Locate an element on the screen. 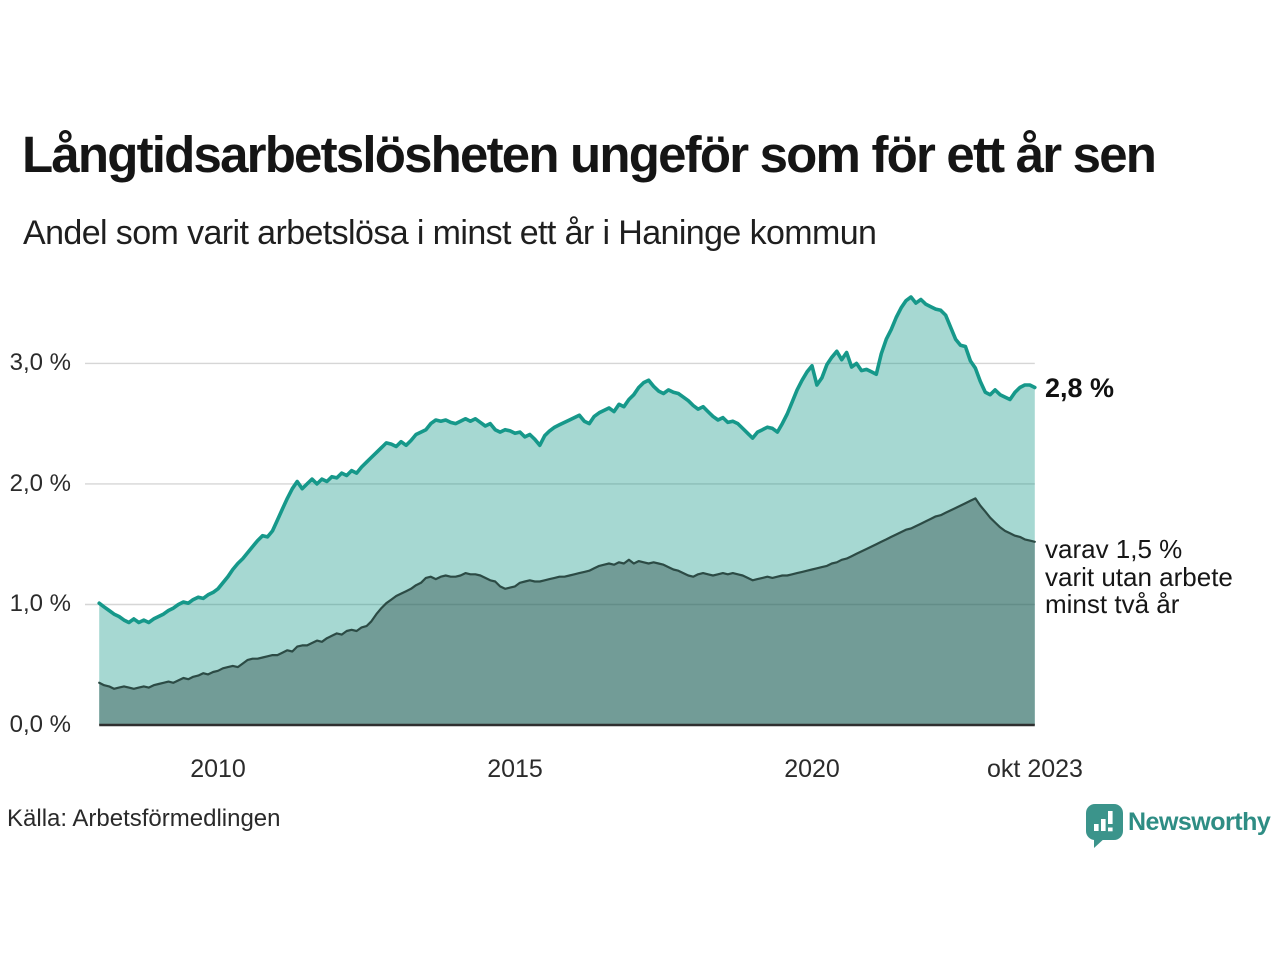  newsworthy-logo-icon is located at coordinates (1104, 826).